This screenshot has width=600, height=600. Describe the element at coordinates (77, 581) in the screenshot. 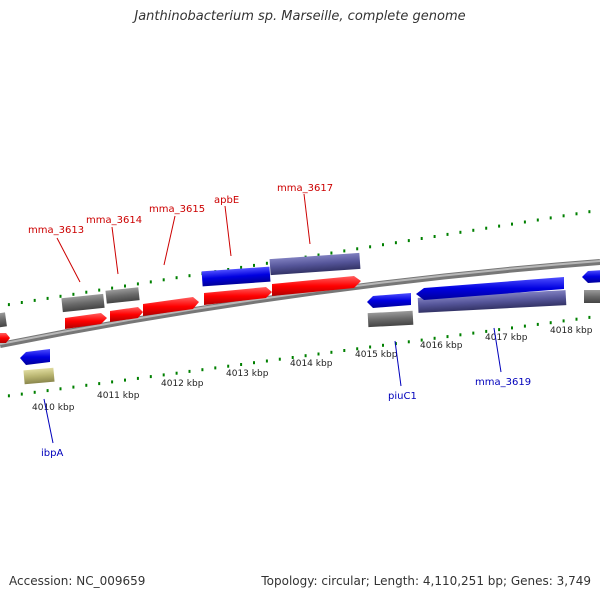

I see `accession-label: Accession: NC_009659` at that location.